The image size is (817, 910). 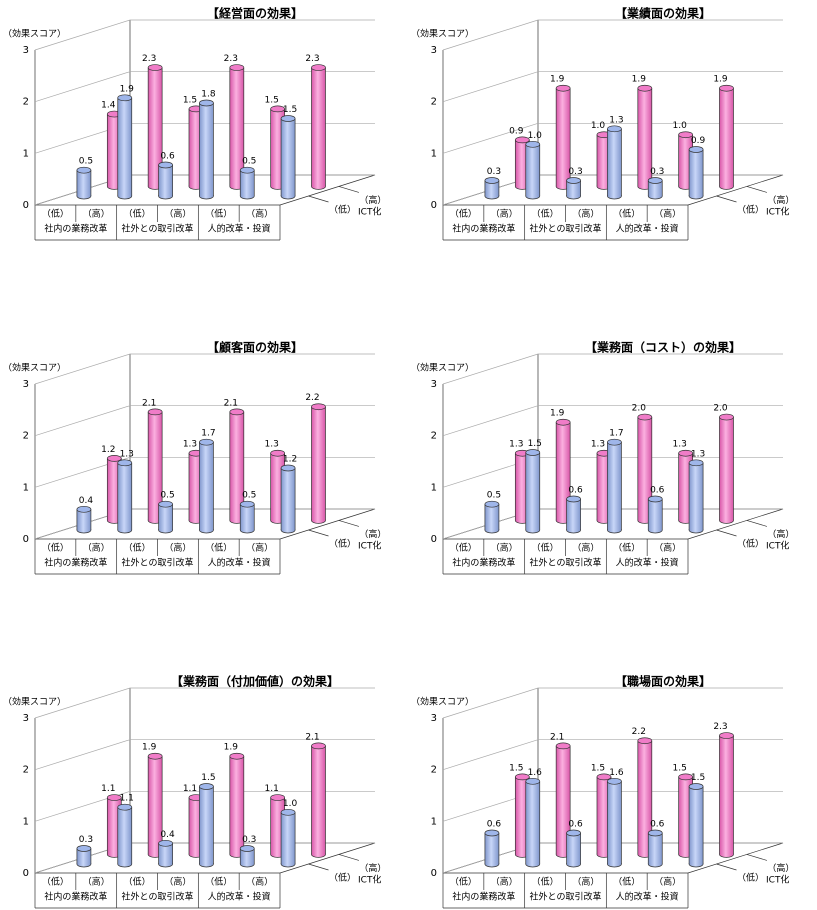 I want to click on data-label: 1.0, so click(x=535, y=136).